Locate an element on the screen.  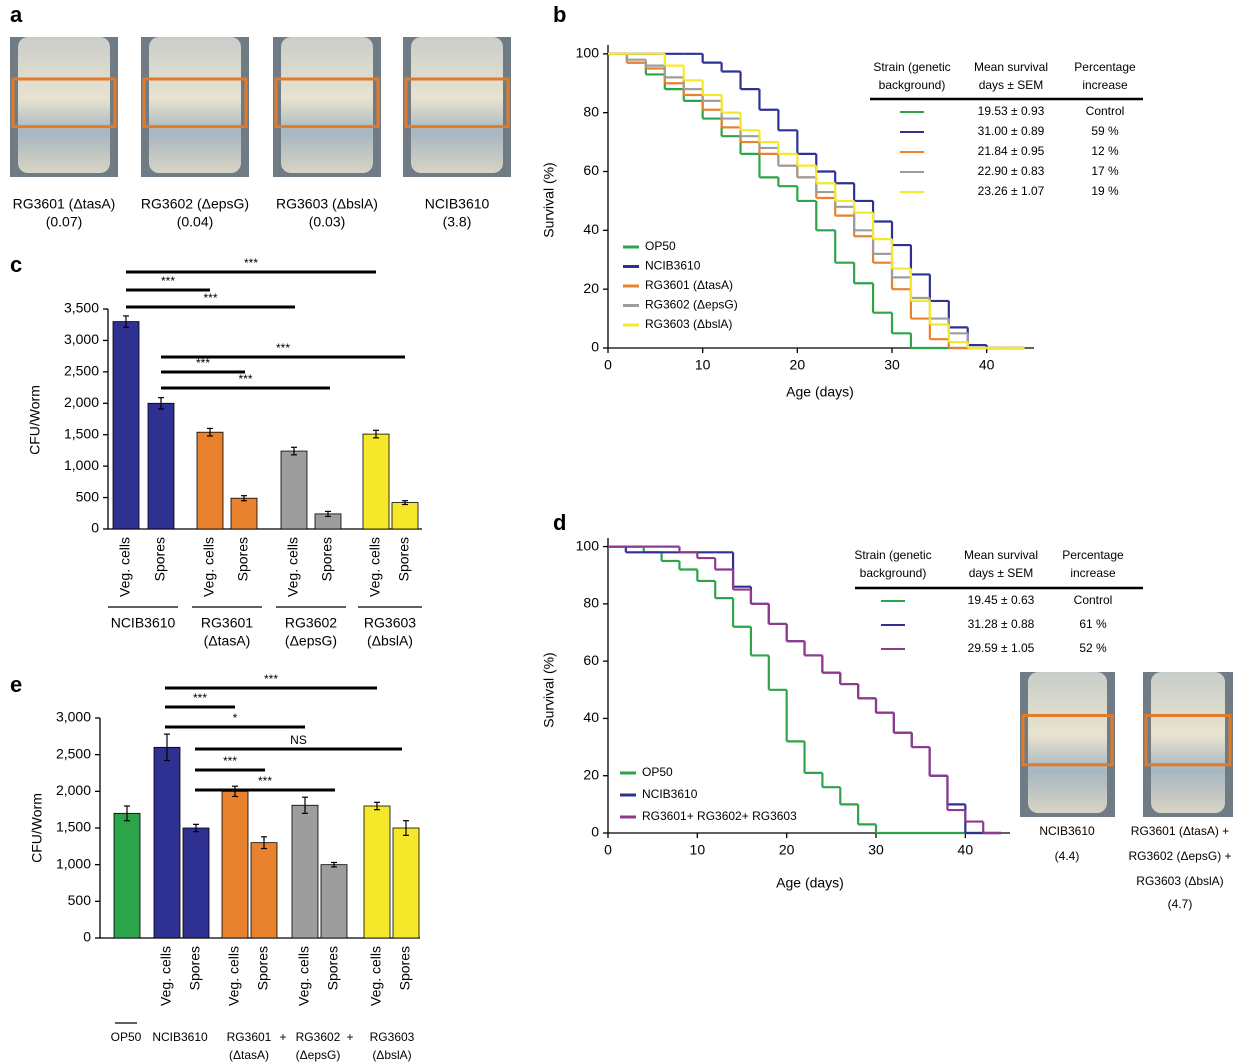
table-header: days ± SEM is located at coordinates (1001, 573).